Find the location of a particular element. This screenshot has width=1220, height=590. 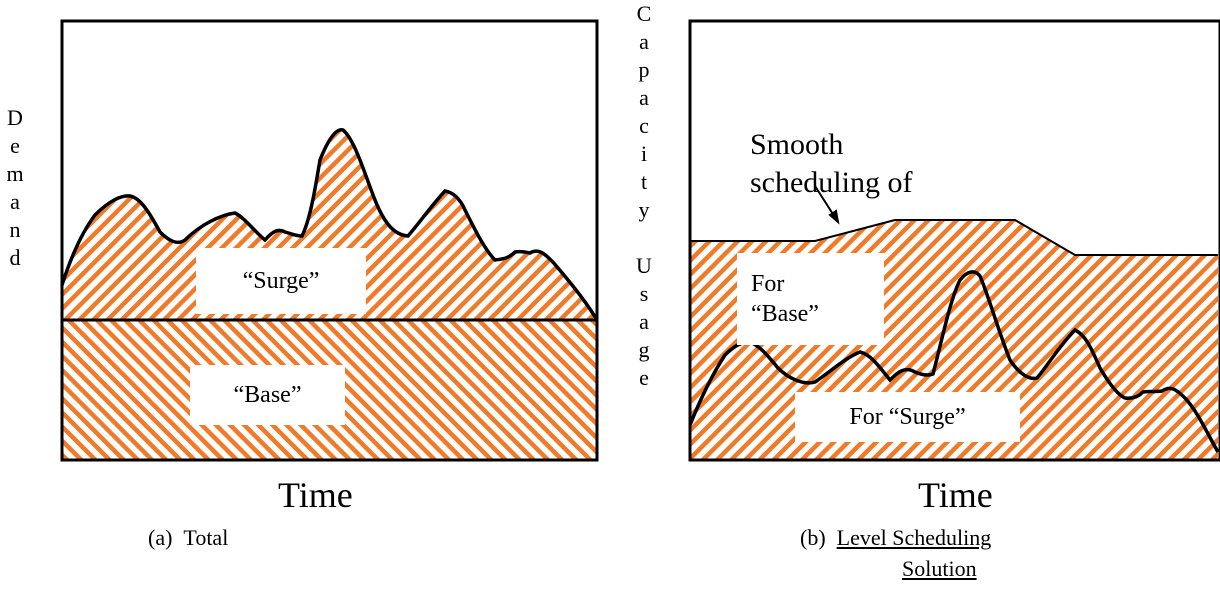

vertical-letter: p is located at coordinates (644, 69).